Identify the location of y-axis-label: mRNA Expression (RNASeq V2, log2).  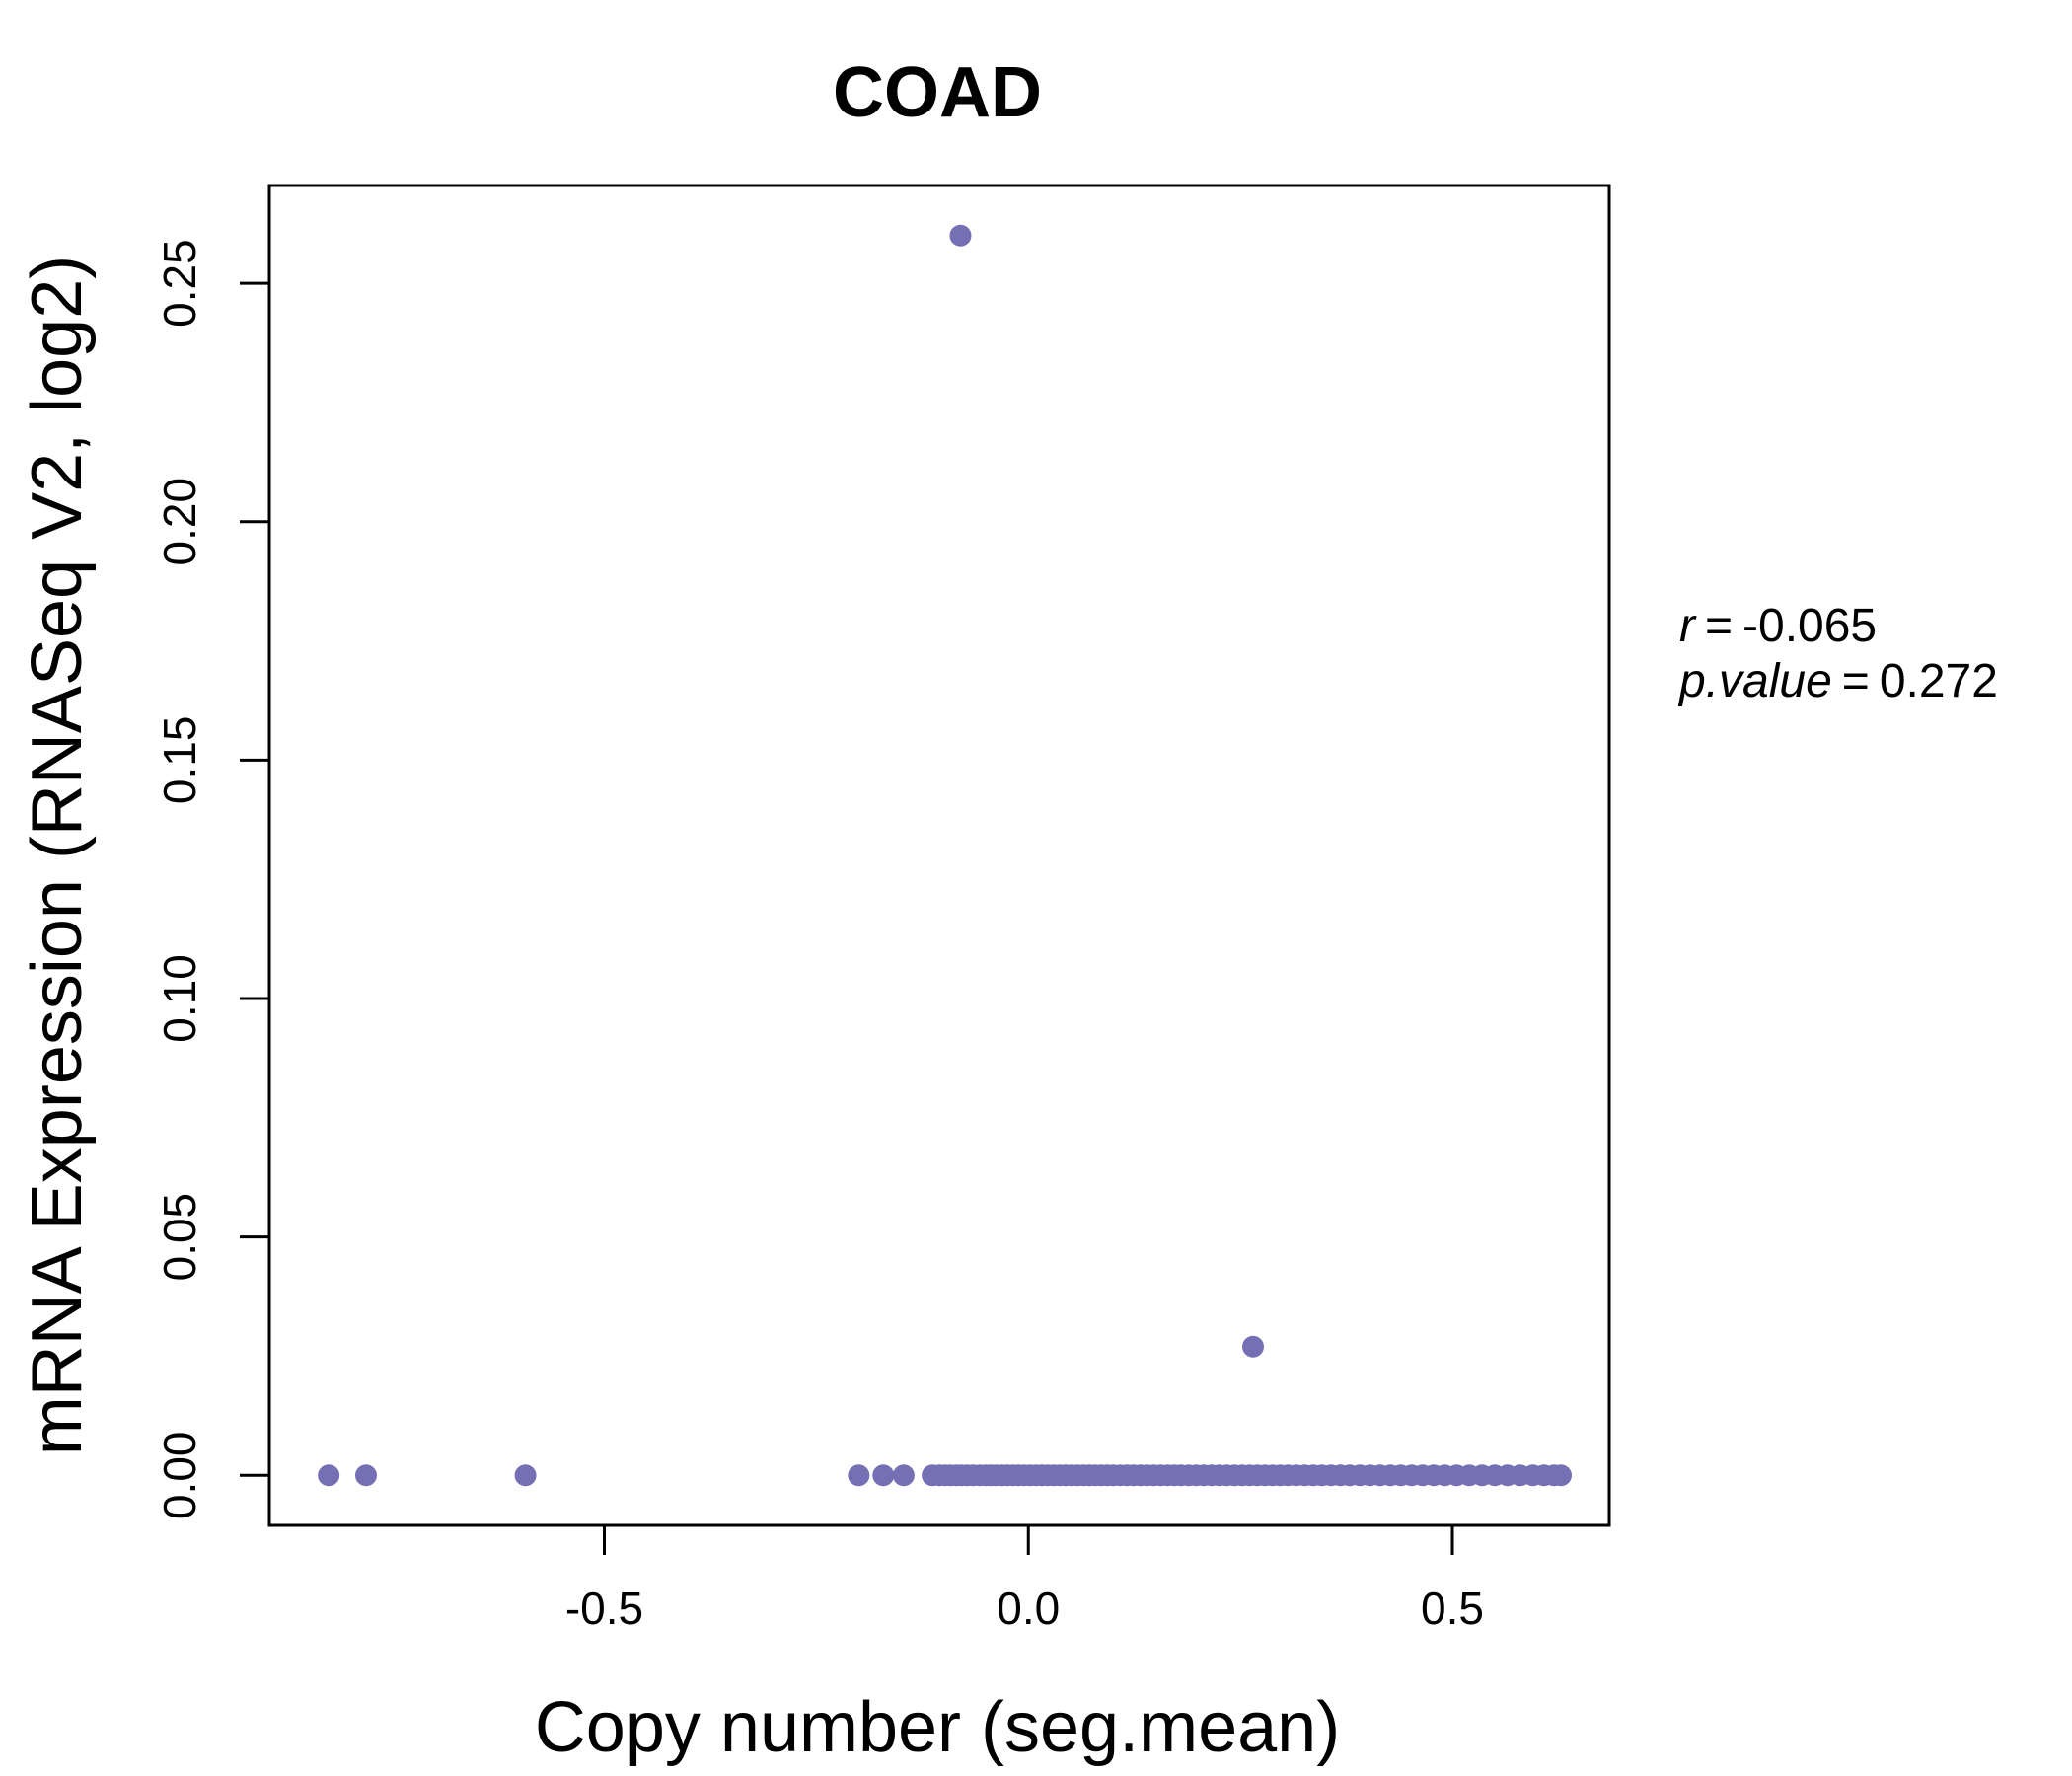
(58, 855).